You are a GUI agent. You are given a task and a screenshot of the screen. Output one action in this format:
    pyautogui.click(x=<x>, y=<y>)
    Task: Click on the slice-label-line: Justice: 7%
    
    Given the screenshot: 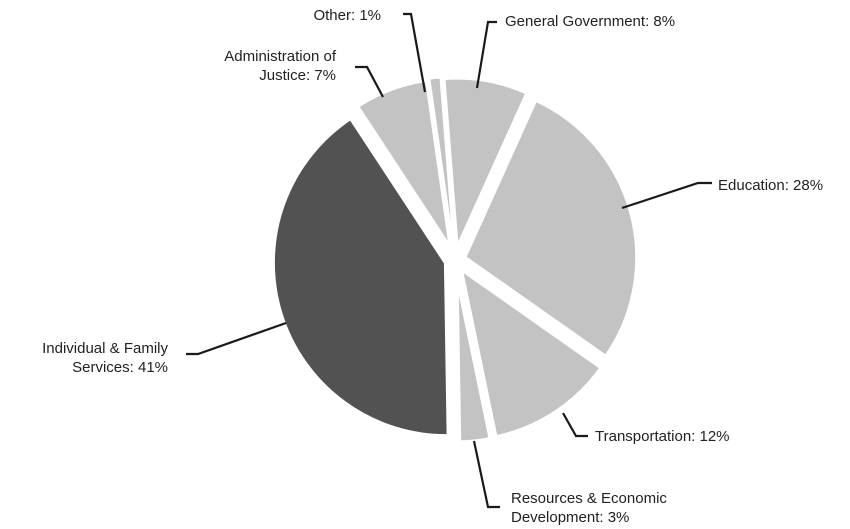 What is the action you would take?
    pyautogui.click(x=297, y=75)
    